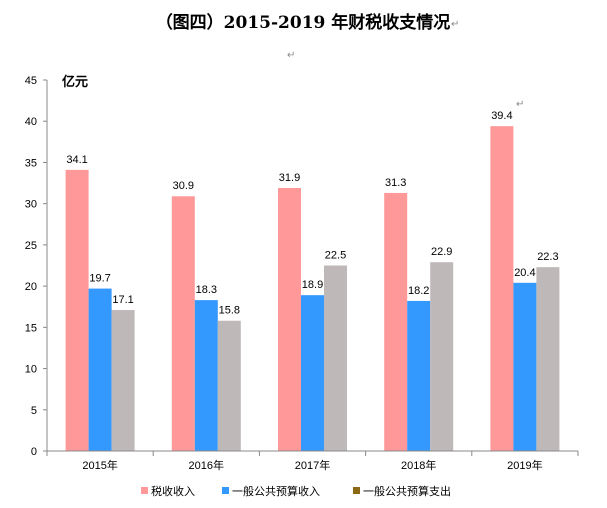 This screenshot has height=508, width=607. Describe the element at coordinates (122, 300) in the screenshot. I see `data-label: 17.1` at that location.